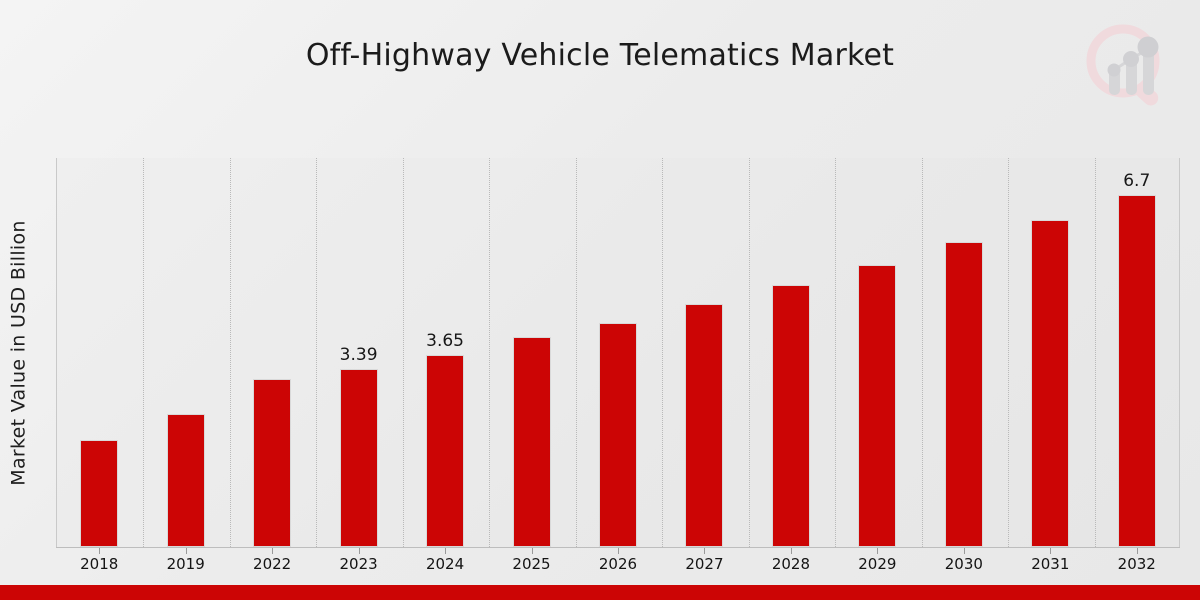  Describe the element at coordinates (358, 564) in the screenshot. I see `x-axis-label-2023: 2023` at that location.